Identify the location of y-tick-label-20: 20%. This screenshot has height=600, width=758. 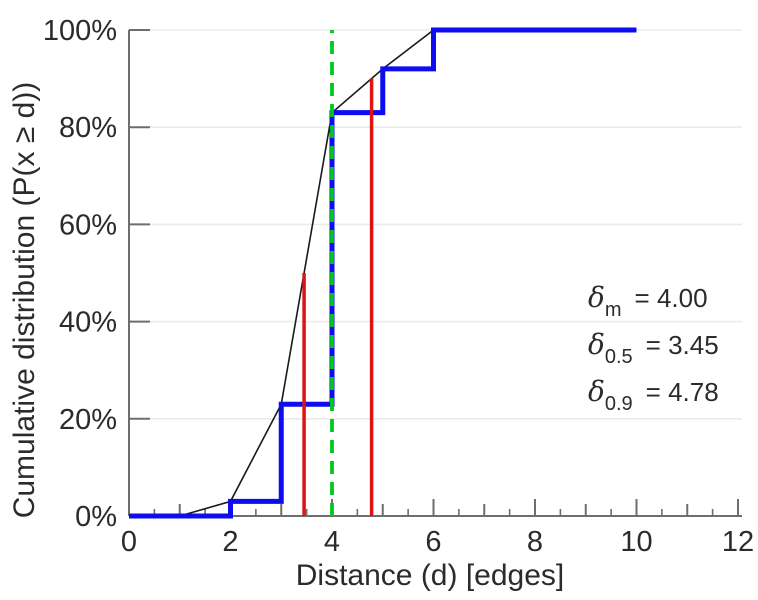
(88, 420).